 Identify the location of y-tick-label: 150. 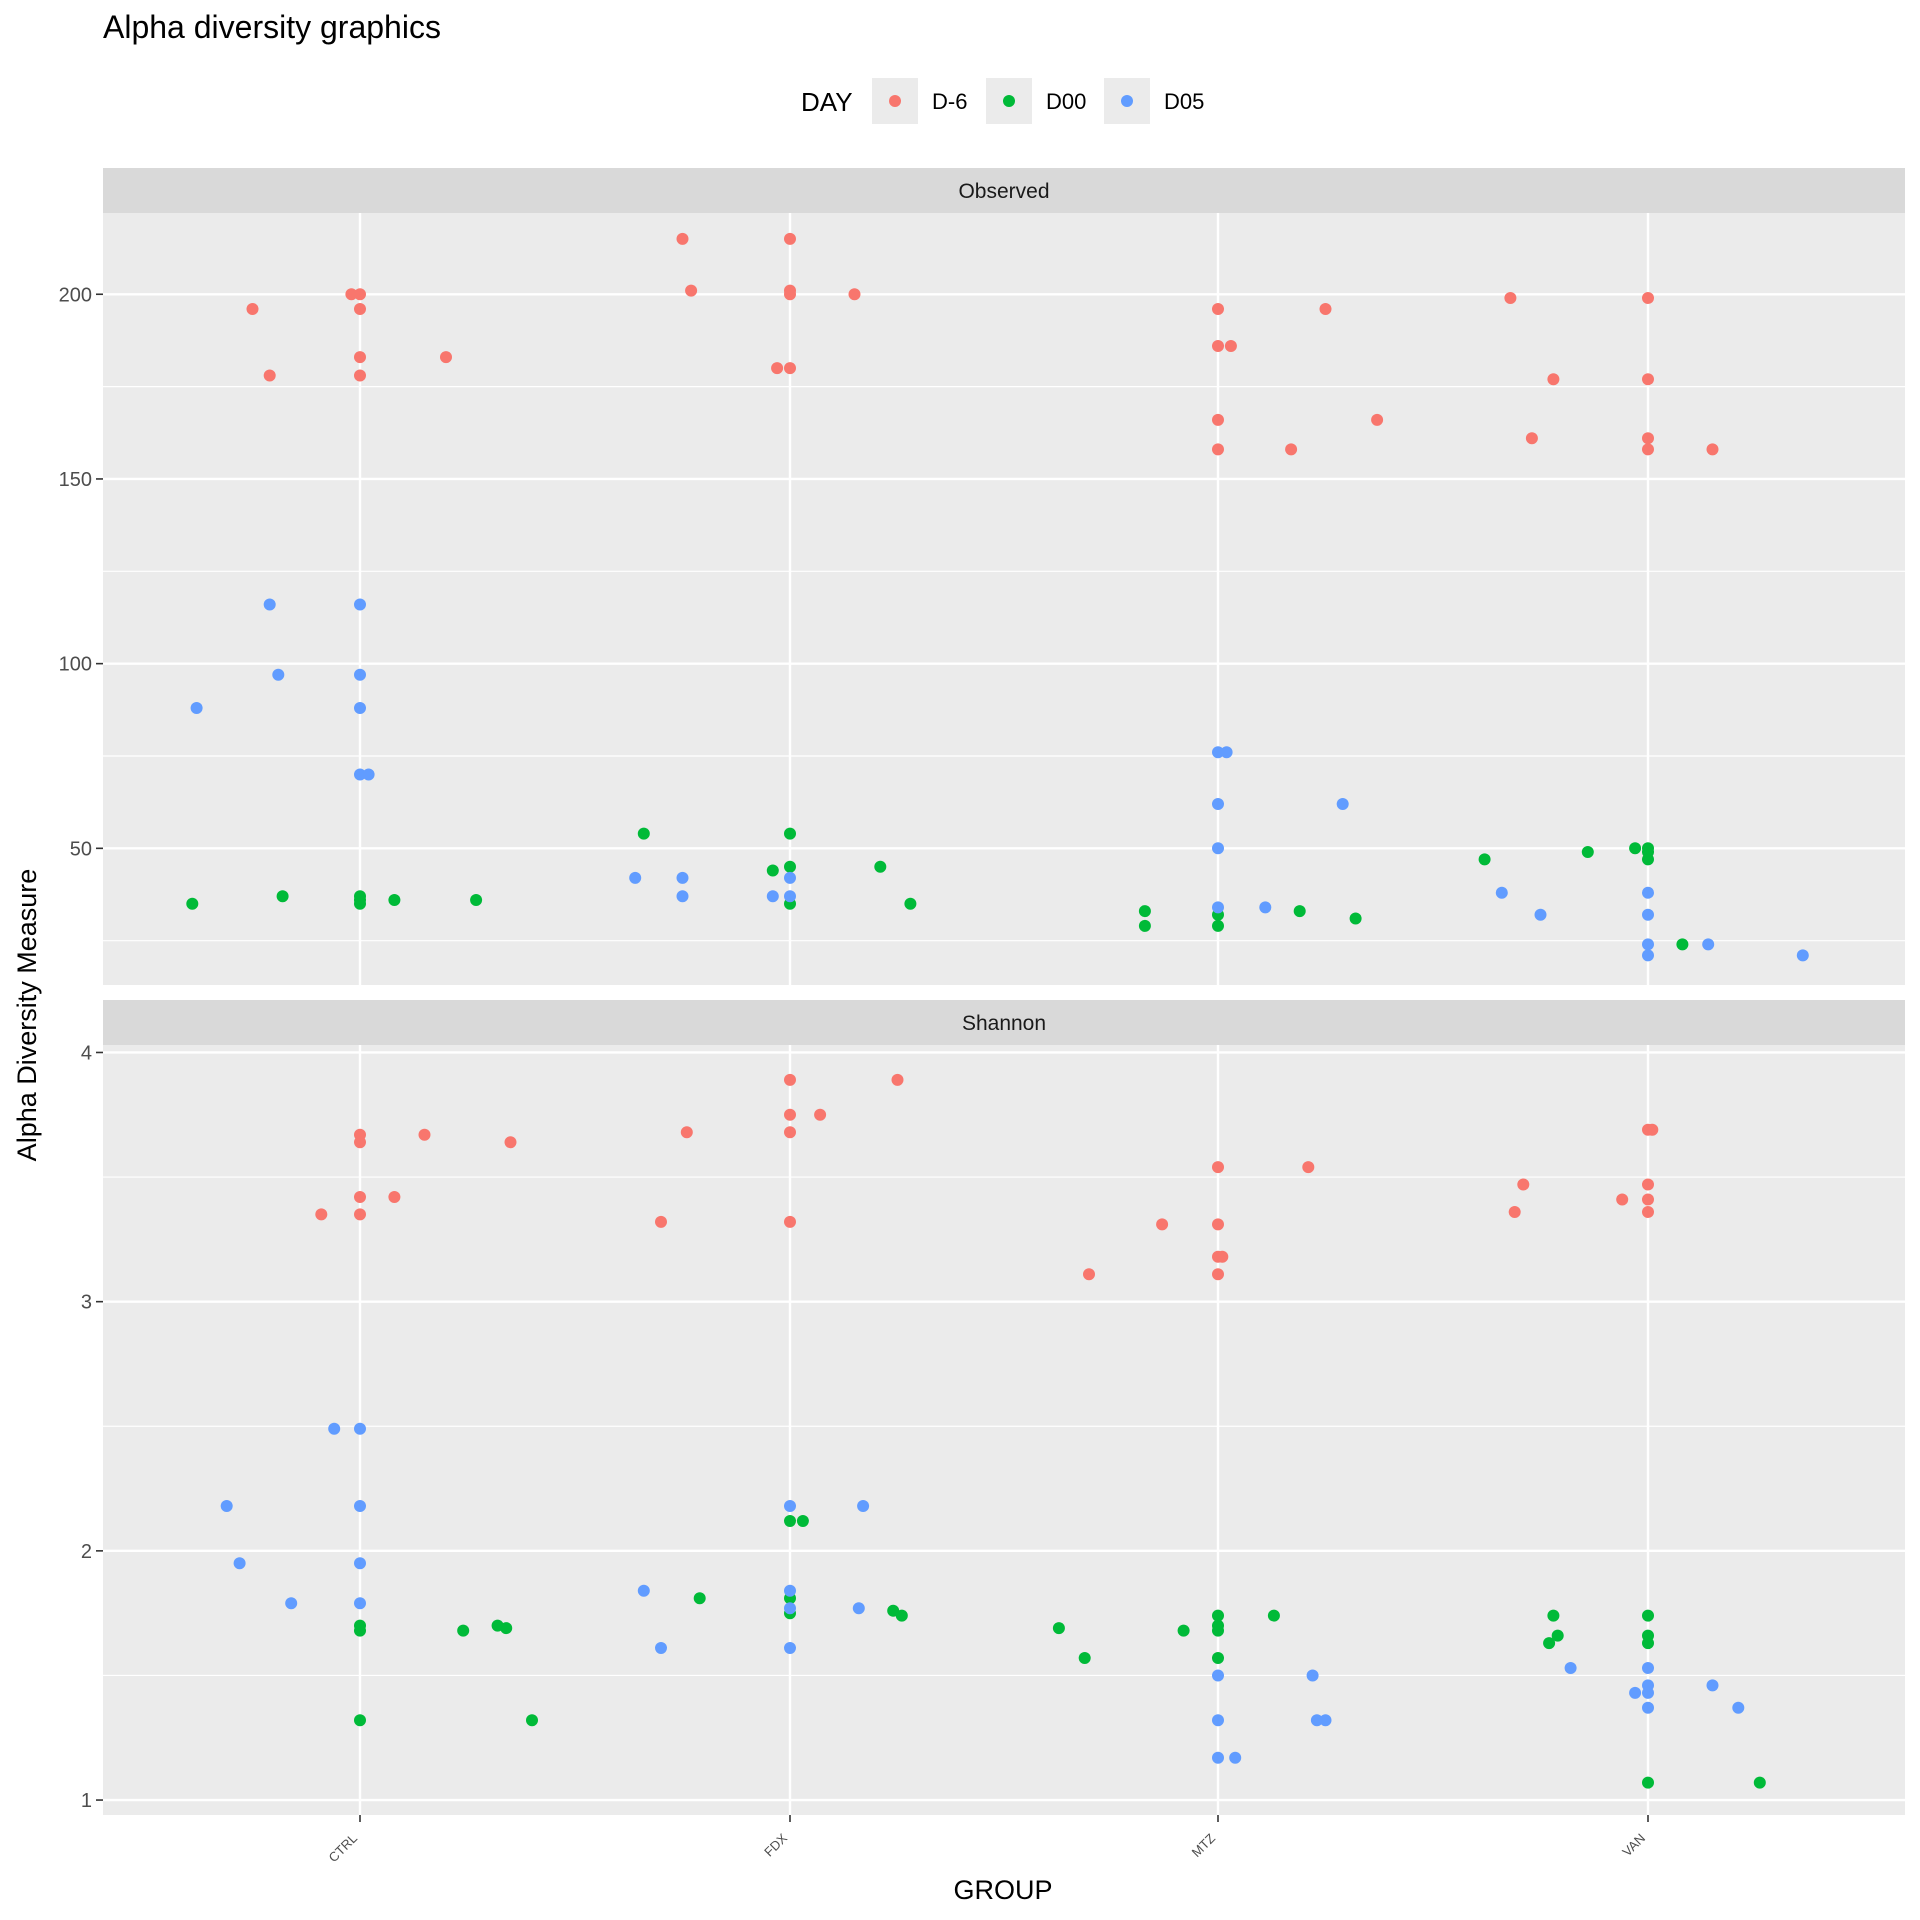
(75, 480).